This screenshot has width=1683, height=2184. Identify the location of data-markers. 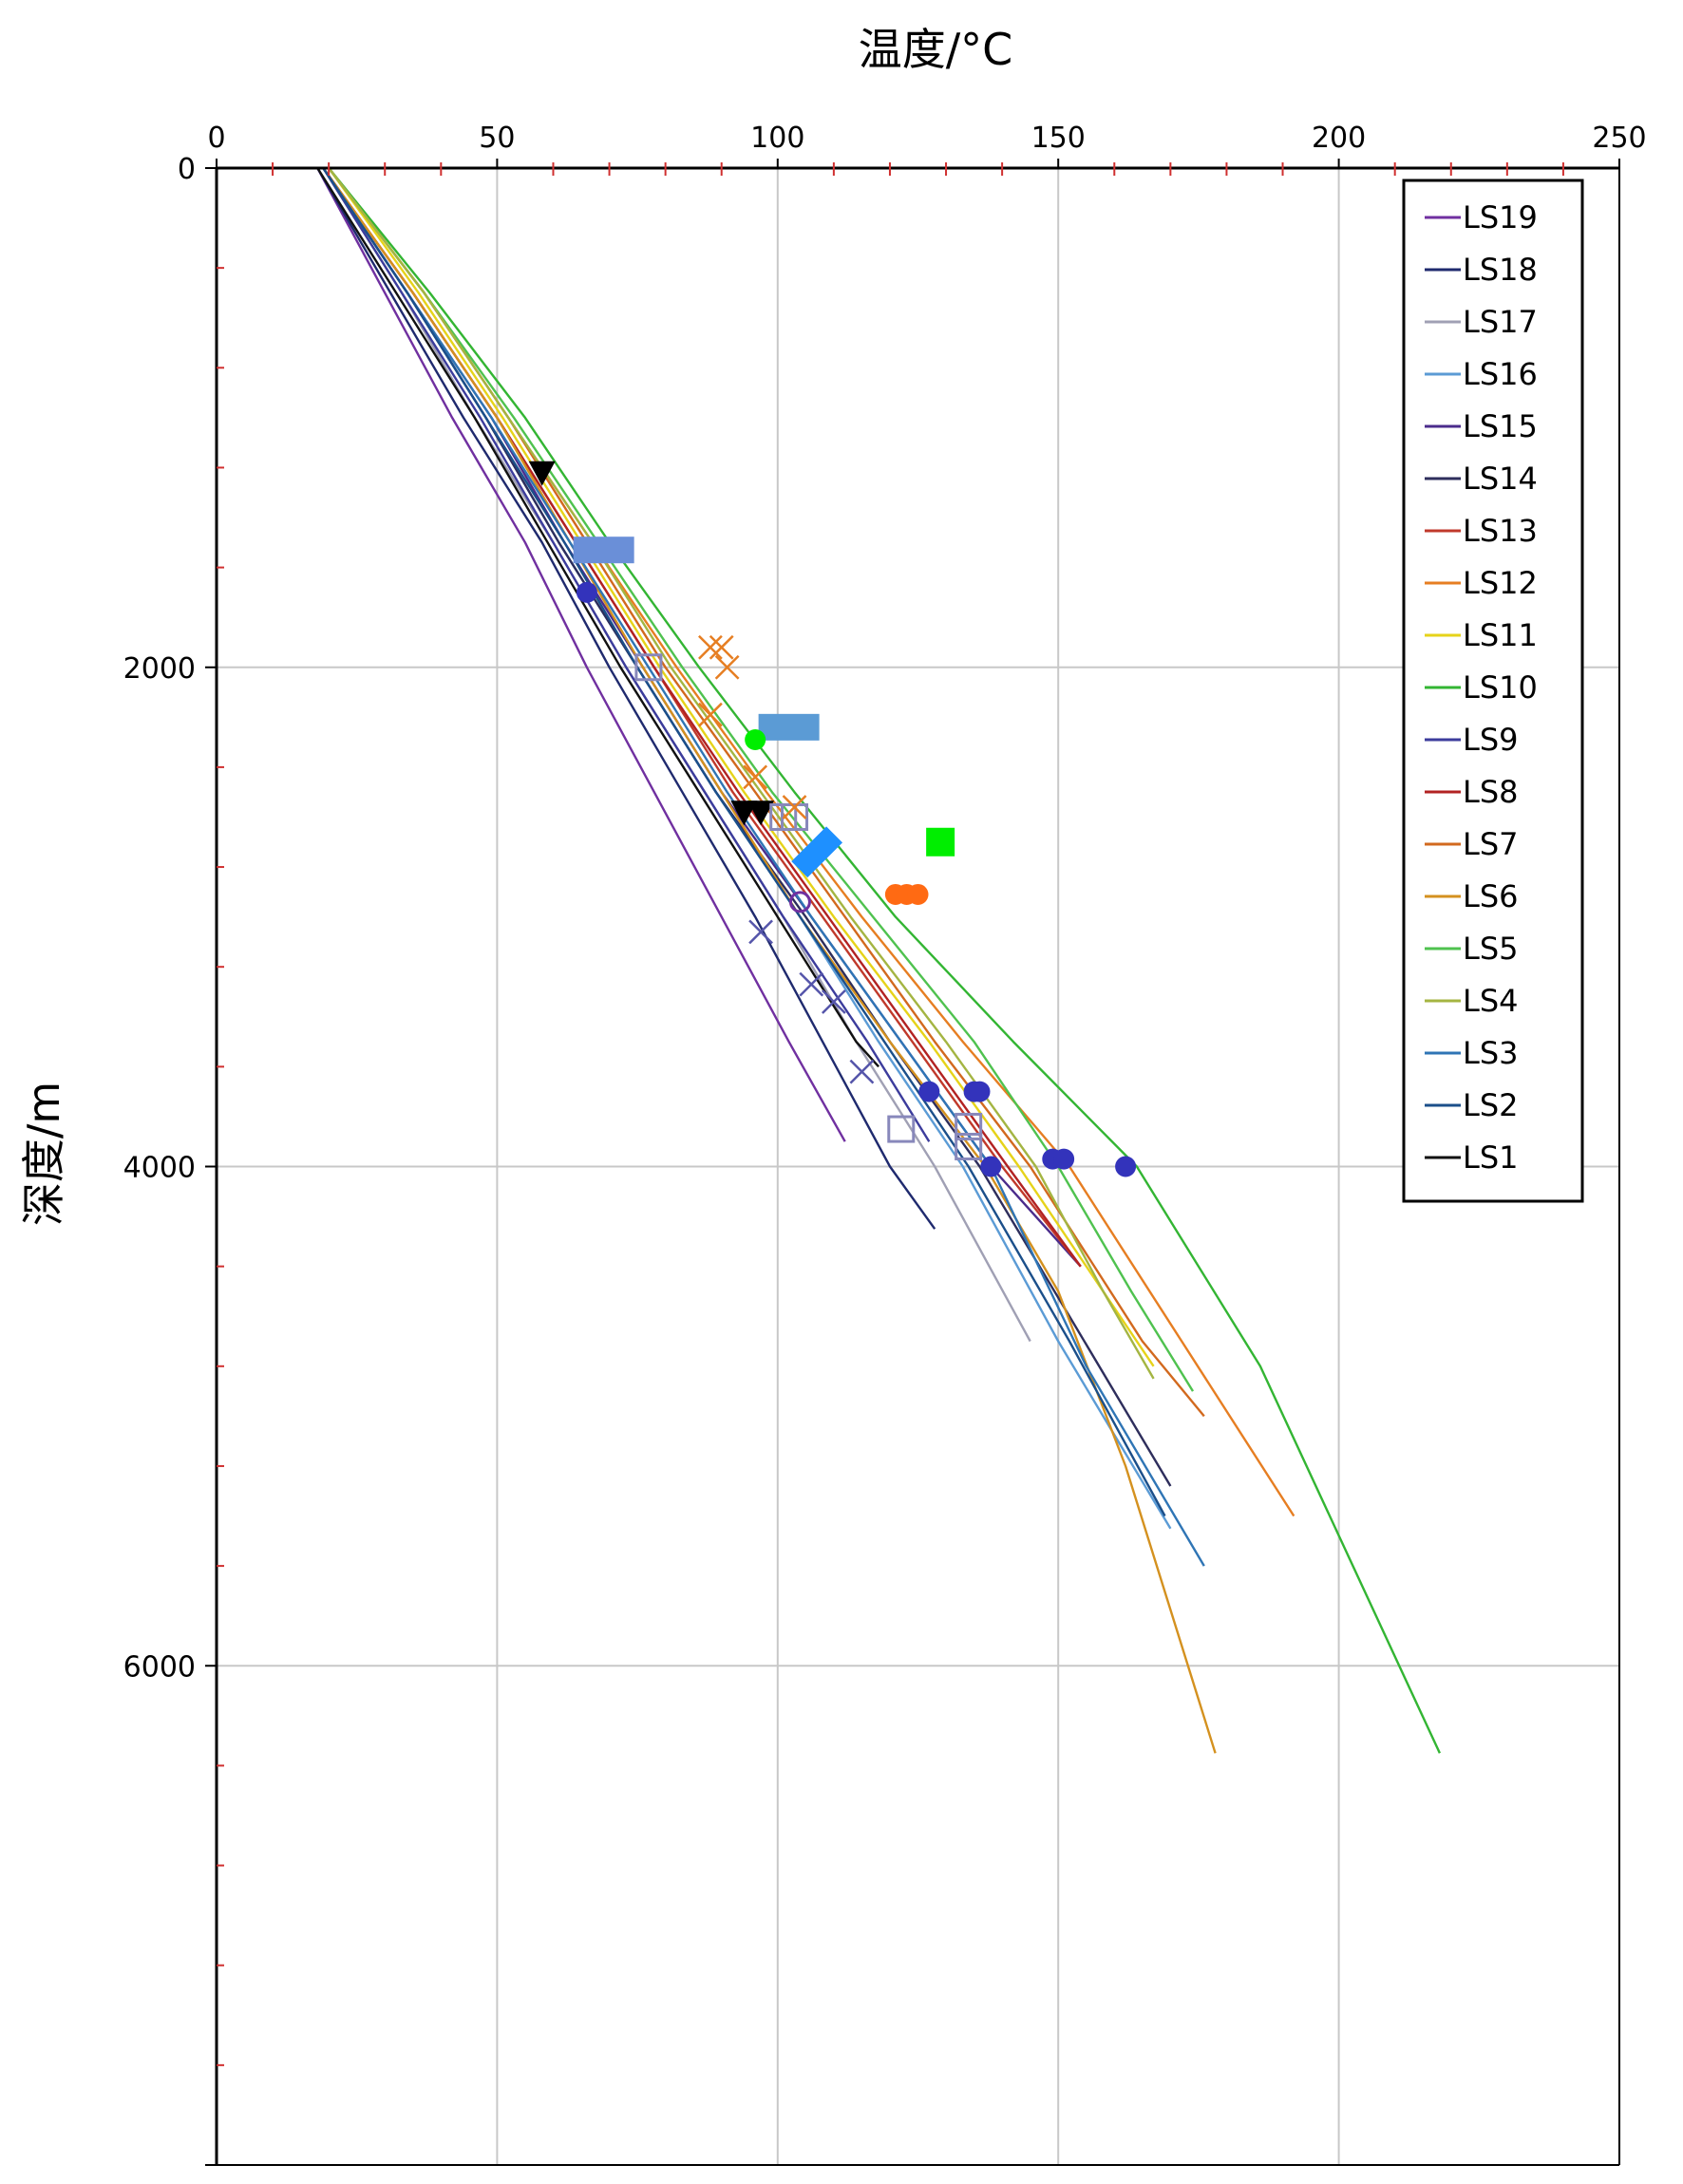
(832, 819).